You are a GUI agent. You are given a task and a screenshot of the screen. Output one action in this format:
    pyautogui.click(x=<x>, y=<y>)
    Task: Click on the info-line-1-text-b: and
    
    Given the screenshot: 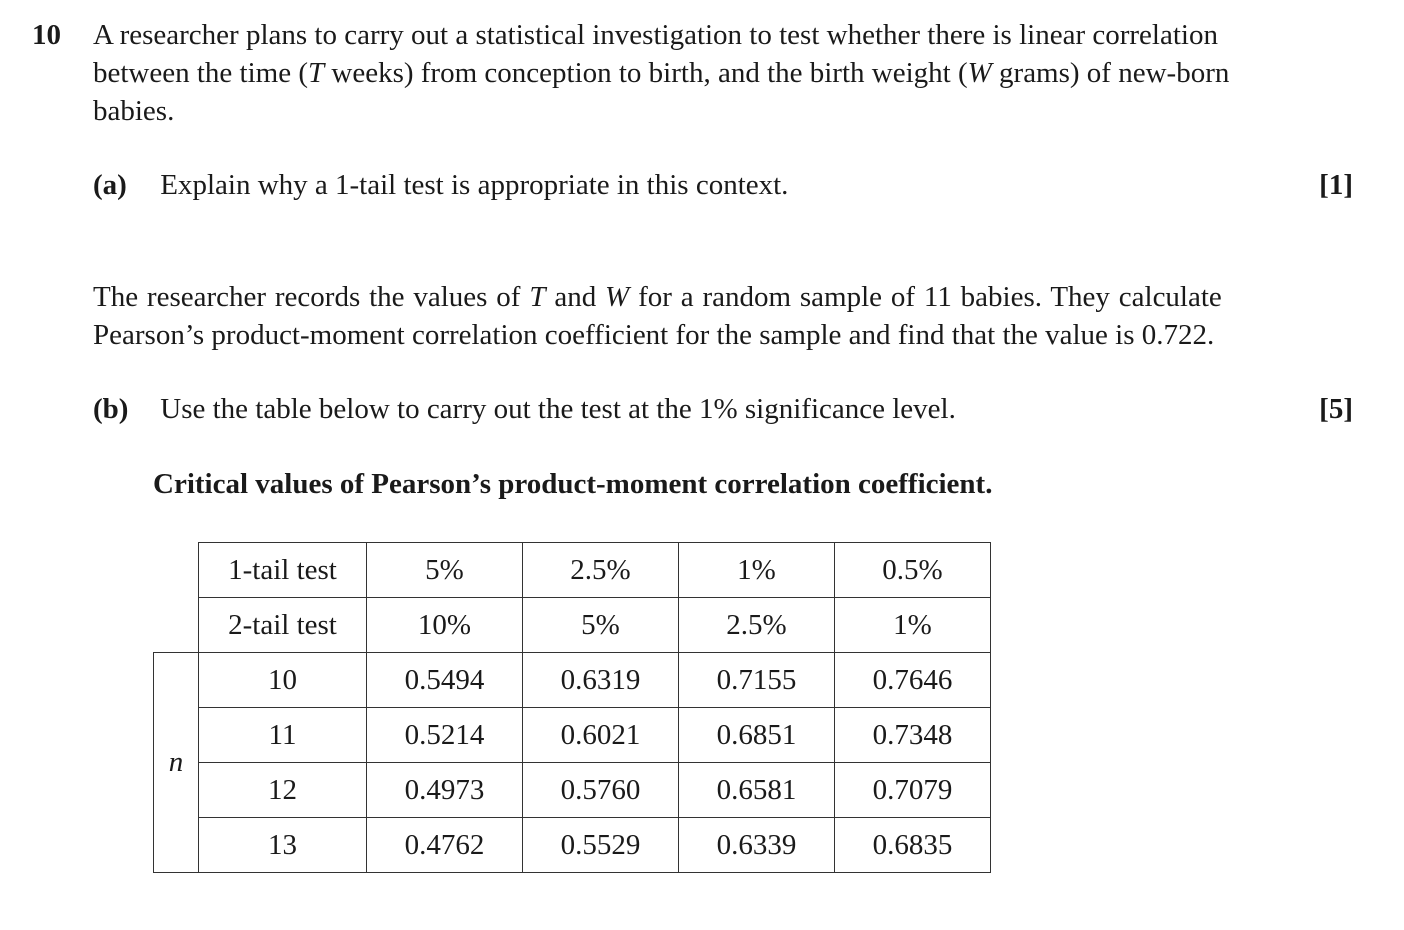 What is the action you would take?
    pyautogui.click(x=575, y=297)
    